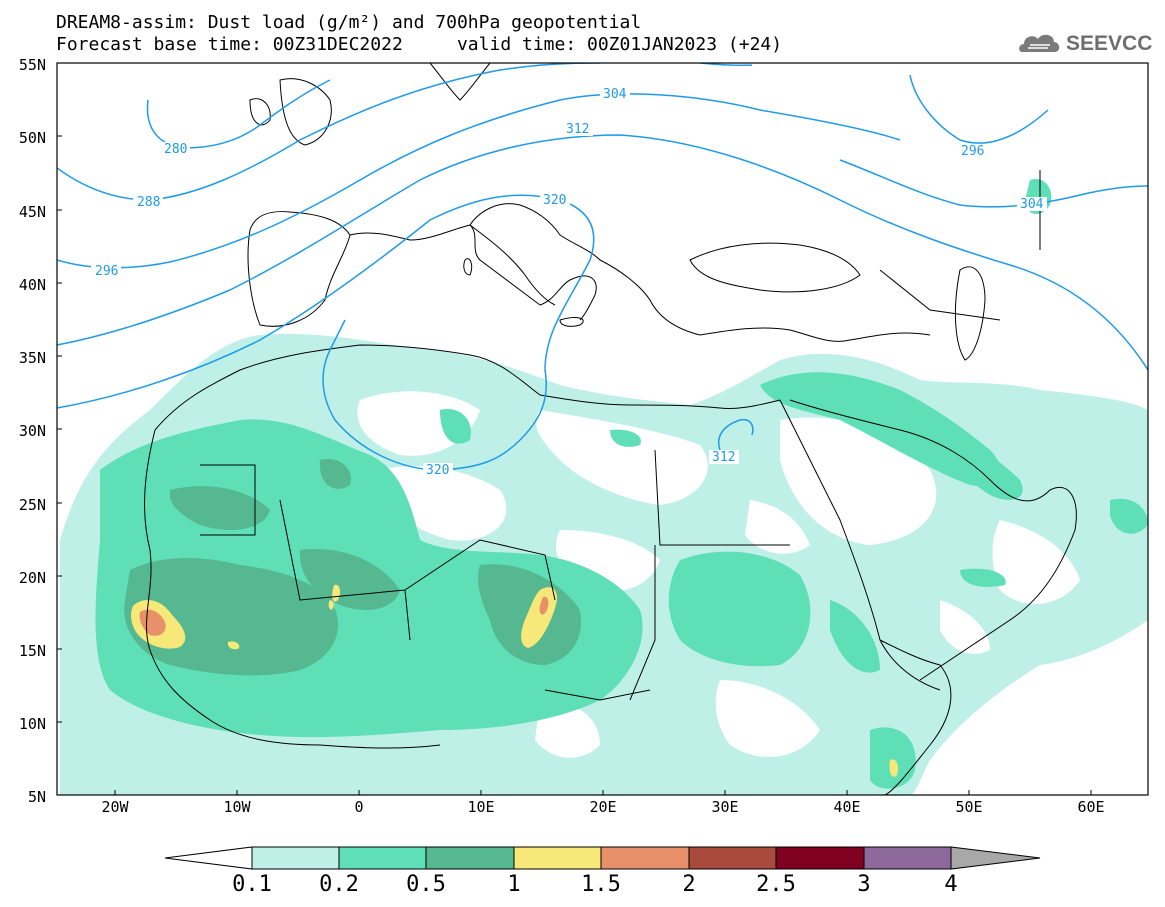 This screenshot has height=907, width=1165. Describe the element at coordinates (32, 431) in the screenshot. I see `lat-label: 30N` at that location.